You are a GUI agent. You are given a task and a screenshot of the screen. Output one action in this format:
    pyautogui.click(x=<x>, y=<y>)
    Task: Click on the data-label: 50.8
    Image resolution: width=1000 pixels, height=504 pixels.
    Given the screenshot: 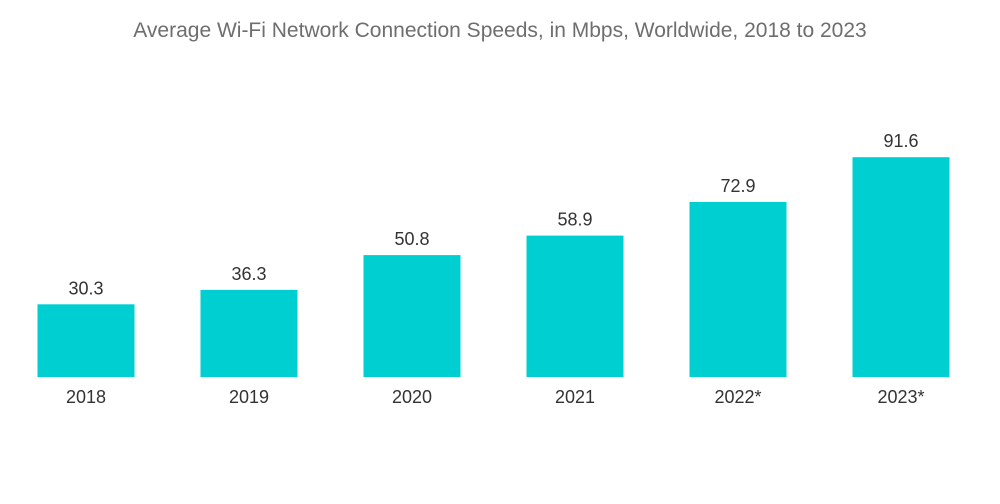 What is the action you would take?
    pyautogui.click(x=411, y=239)
    